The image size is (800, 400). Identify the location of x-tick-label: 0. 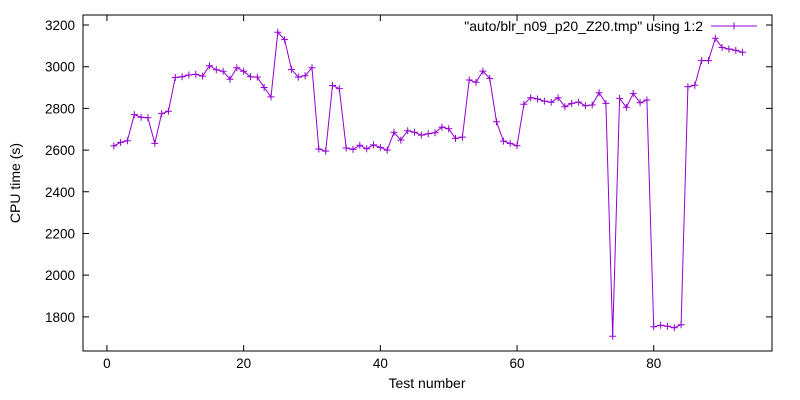
(107, 363).